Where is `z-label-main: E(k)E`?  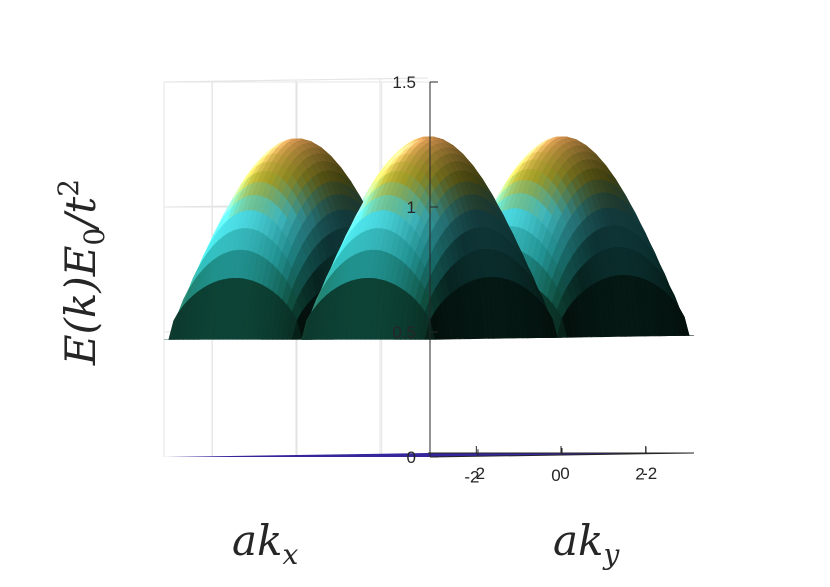
z-label-main: E(k)E is located at coordinates (80, 306).